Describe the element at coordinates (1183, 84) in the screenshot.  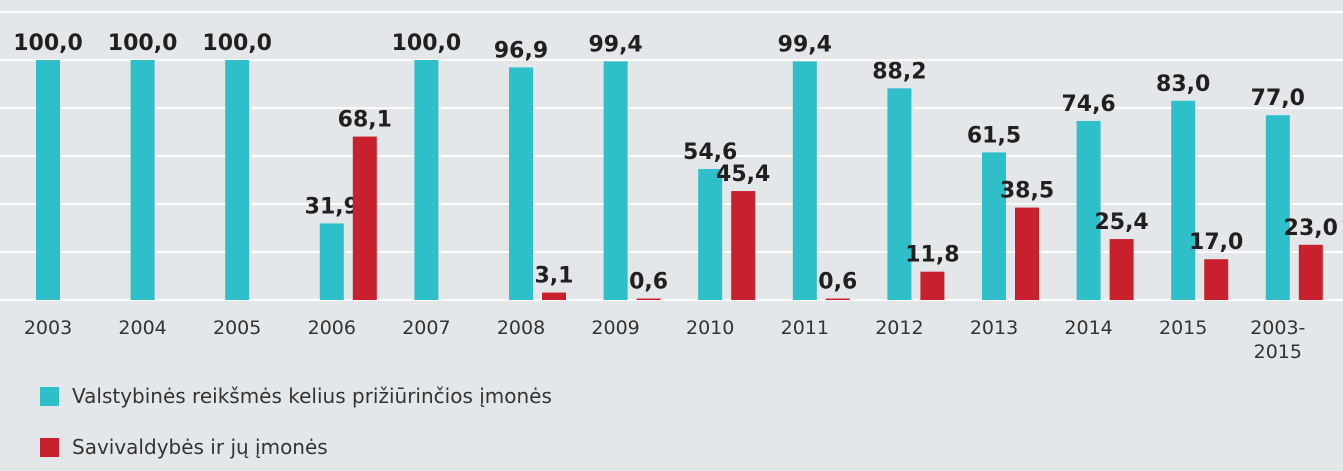
I see `value-label: 83,0` at that location.